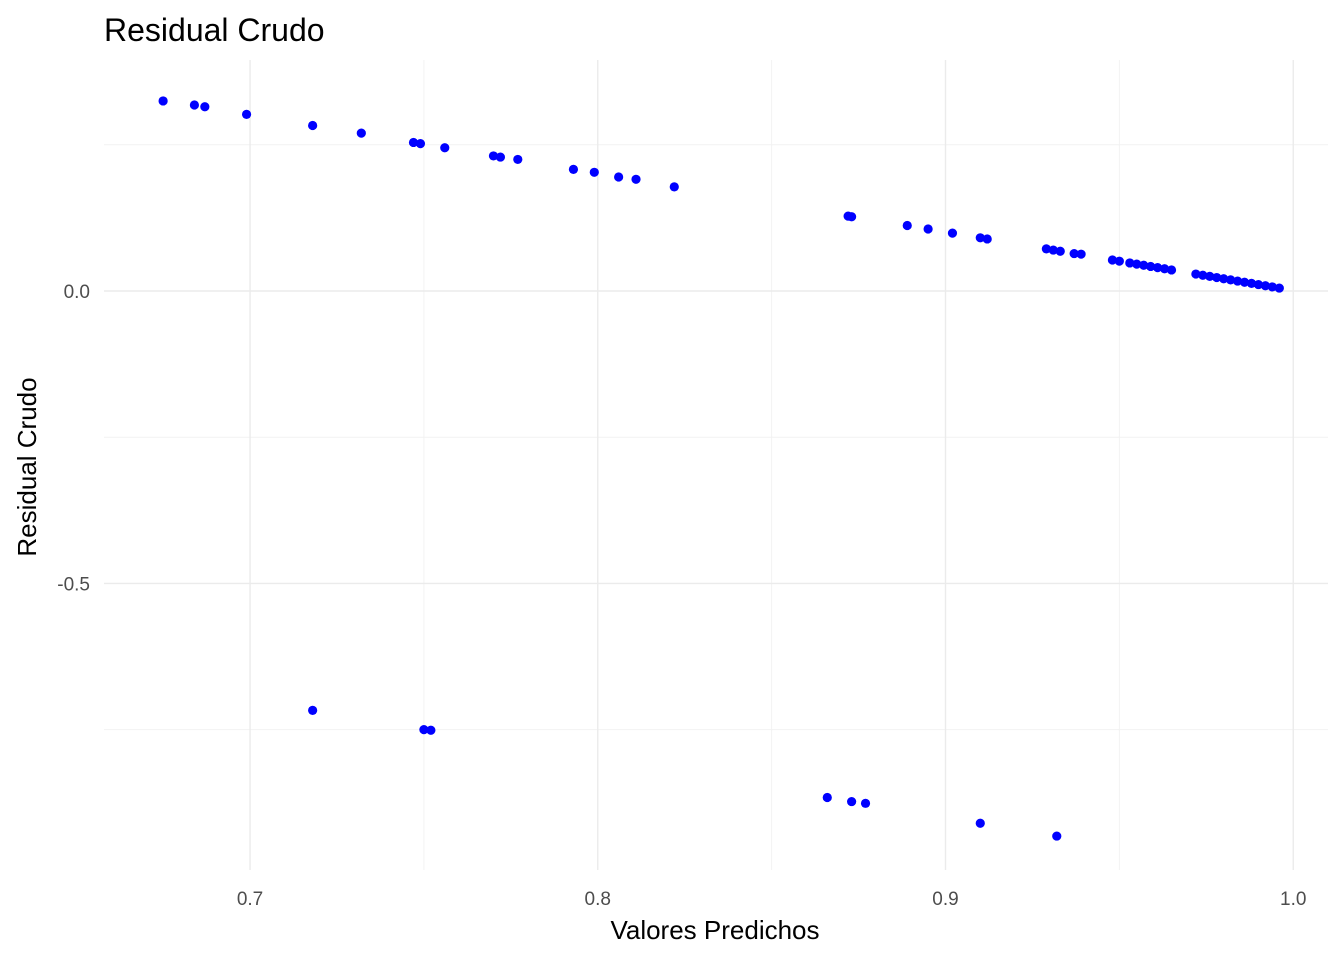  I want to click on x-tick-label: 0.9, so click(945, 899).